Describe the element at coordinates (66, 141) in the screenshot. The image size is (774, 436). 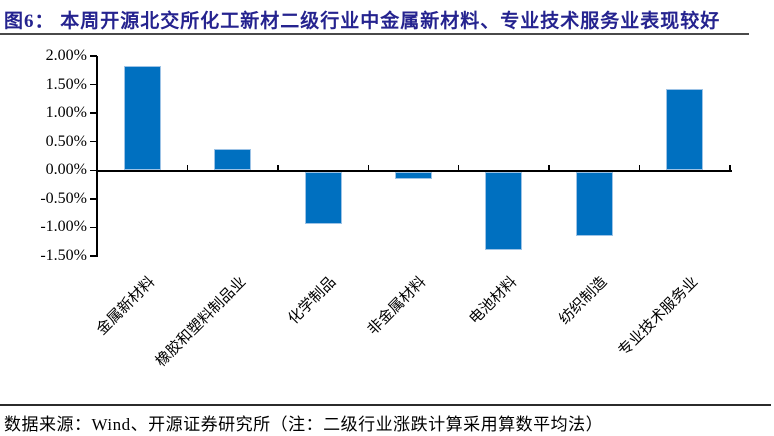
I see `y-tick-label: 0.50%` at that location.